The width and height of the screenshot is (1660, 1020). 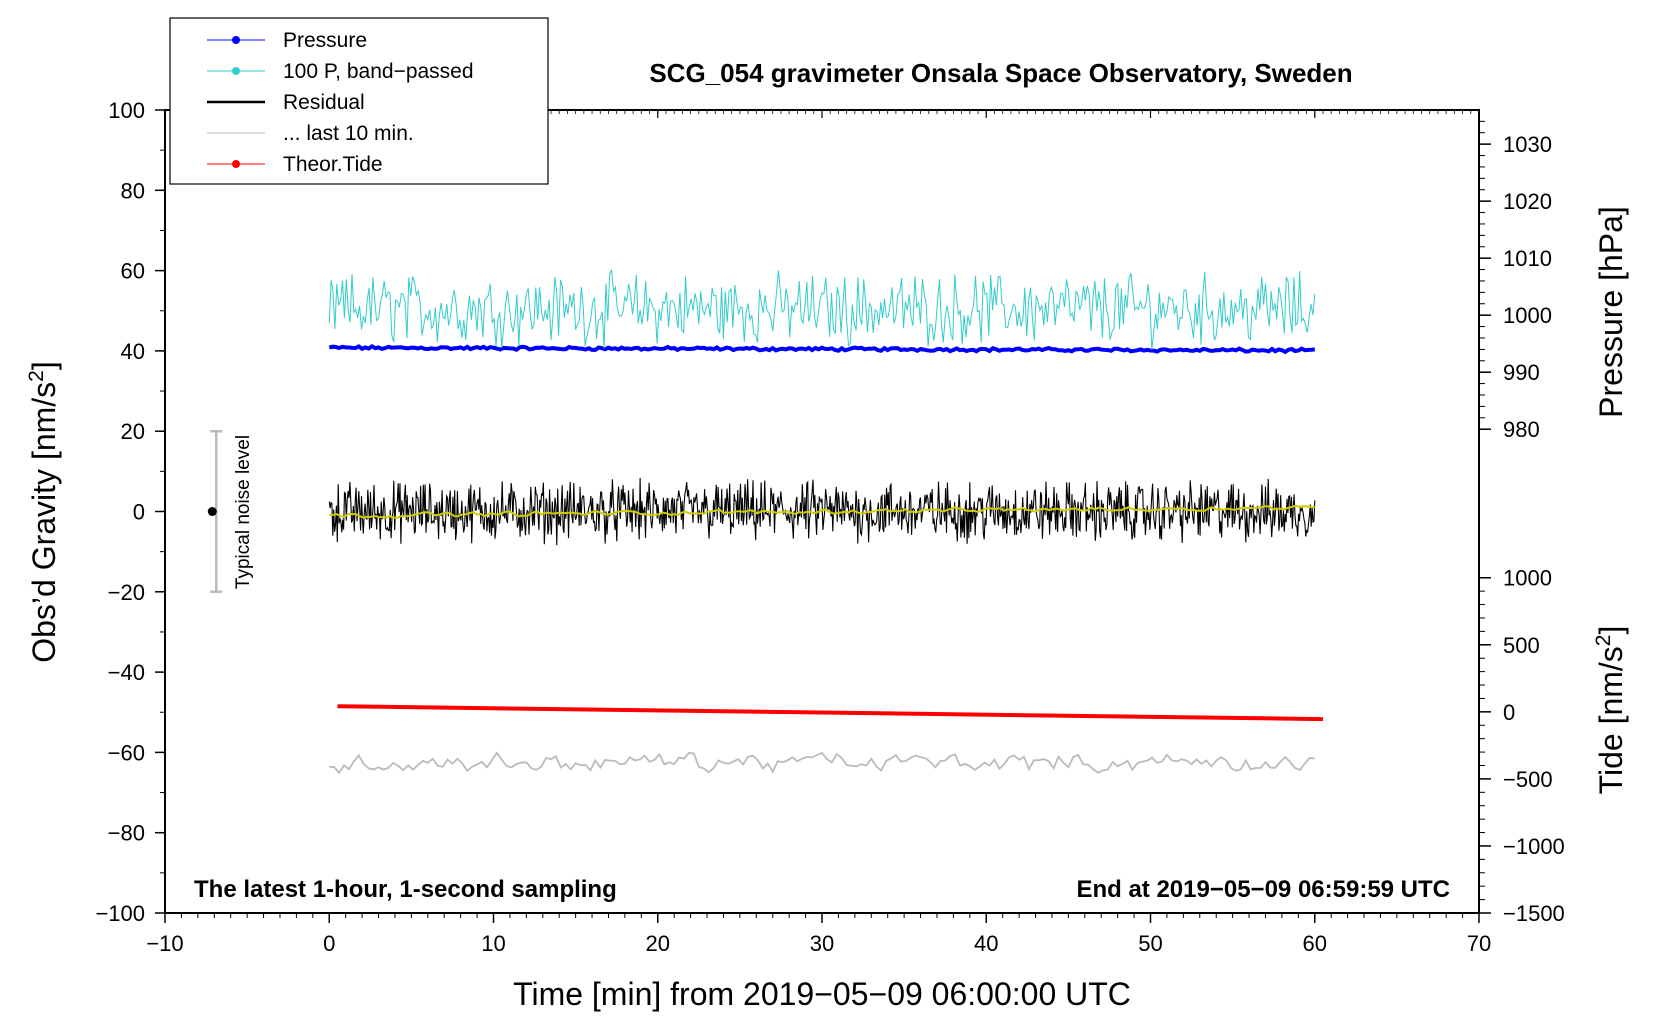 I want to click on legend-label: Pressure, so click(x=325, y=40).